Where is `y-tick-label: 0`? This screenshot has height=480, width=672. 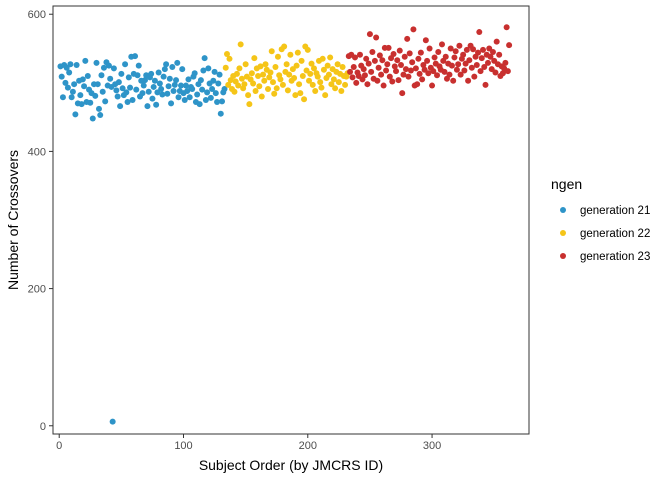 y-tick-label: 0 is located at coordinates (43, 427).